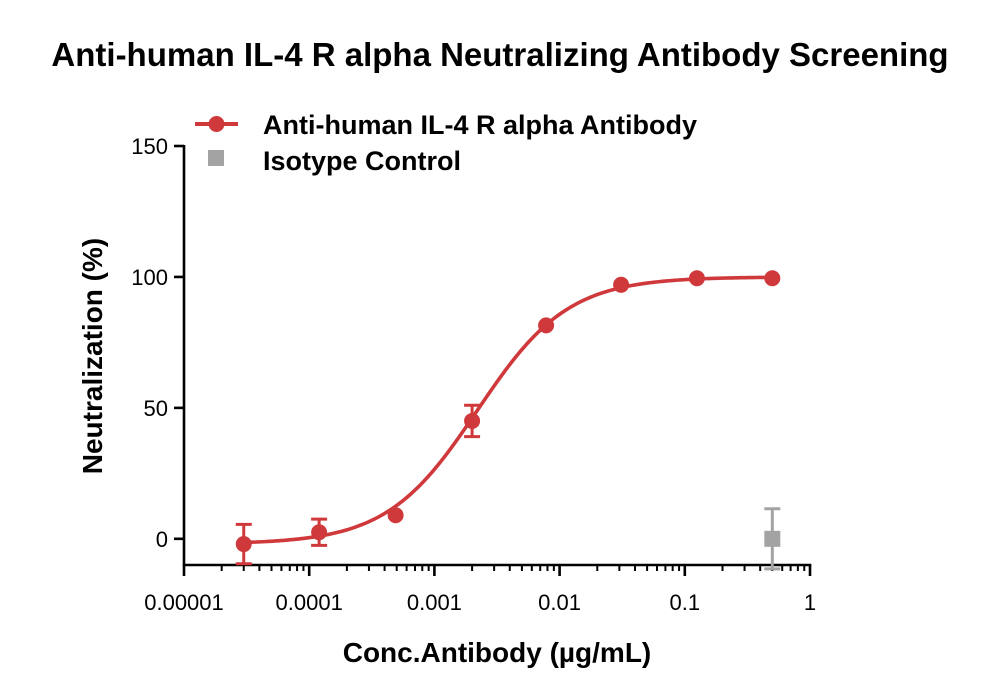  I want to click on x-tick-label: 0.00001, so click(184, 602).